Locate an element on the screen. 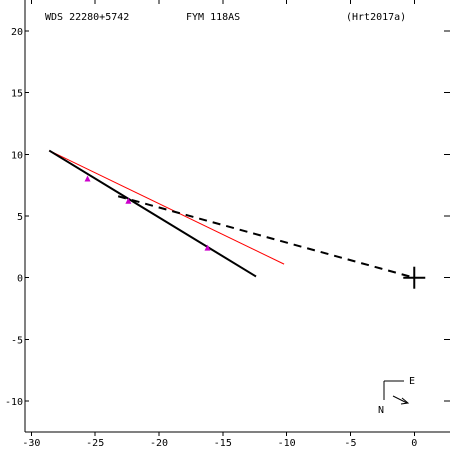  wds-label: WDS 22280+5742 is located at coordinates (87, 17).